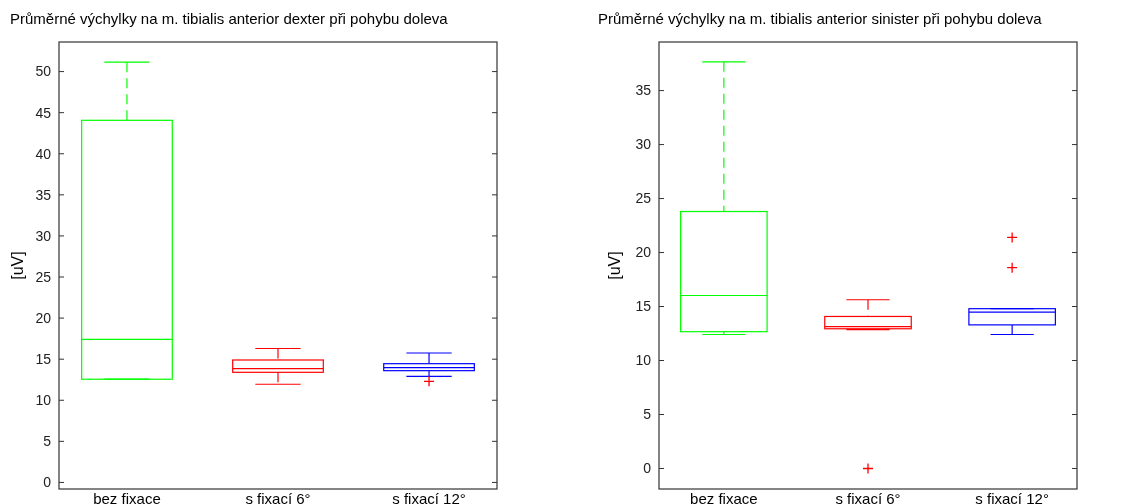 The image size is (1136, 504). Describe the element at coordinates (43, 153) in the screenshot. I see `y-tick-label: 40` at that location.